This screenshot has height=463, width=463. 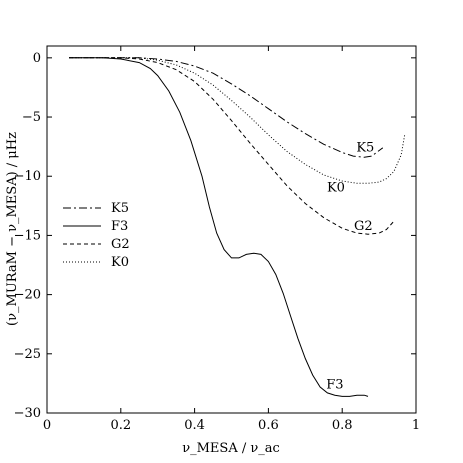 I want to click on x-tick-label: 0.4, so click(x=194, y=425).